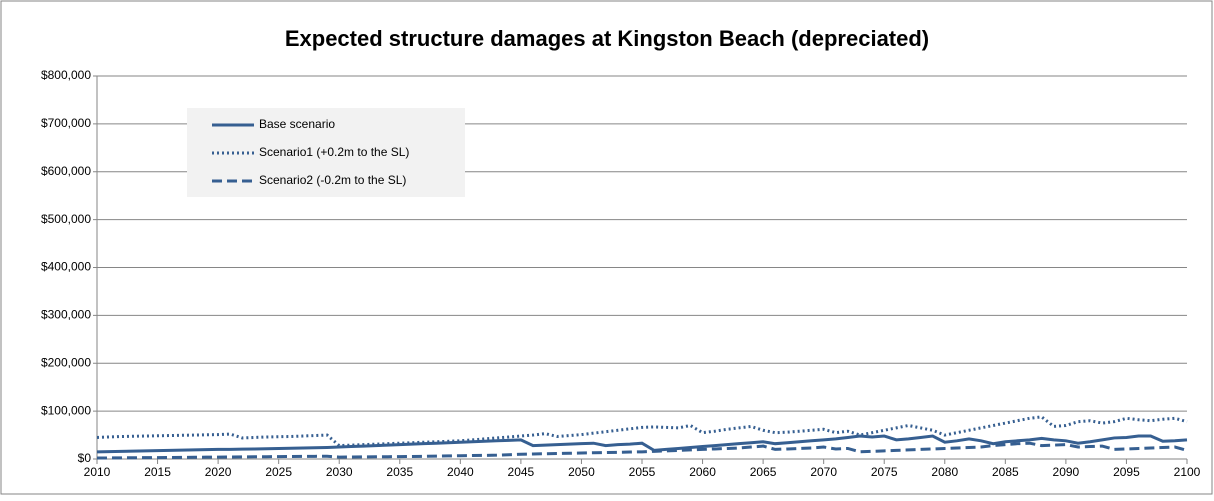 The height and width of the screenshot is (501, 1214). What do you see at coordinates (157, 472) in the screenshot?
I see `x-tick-label: 2015` at bounding box center [157, 472].